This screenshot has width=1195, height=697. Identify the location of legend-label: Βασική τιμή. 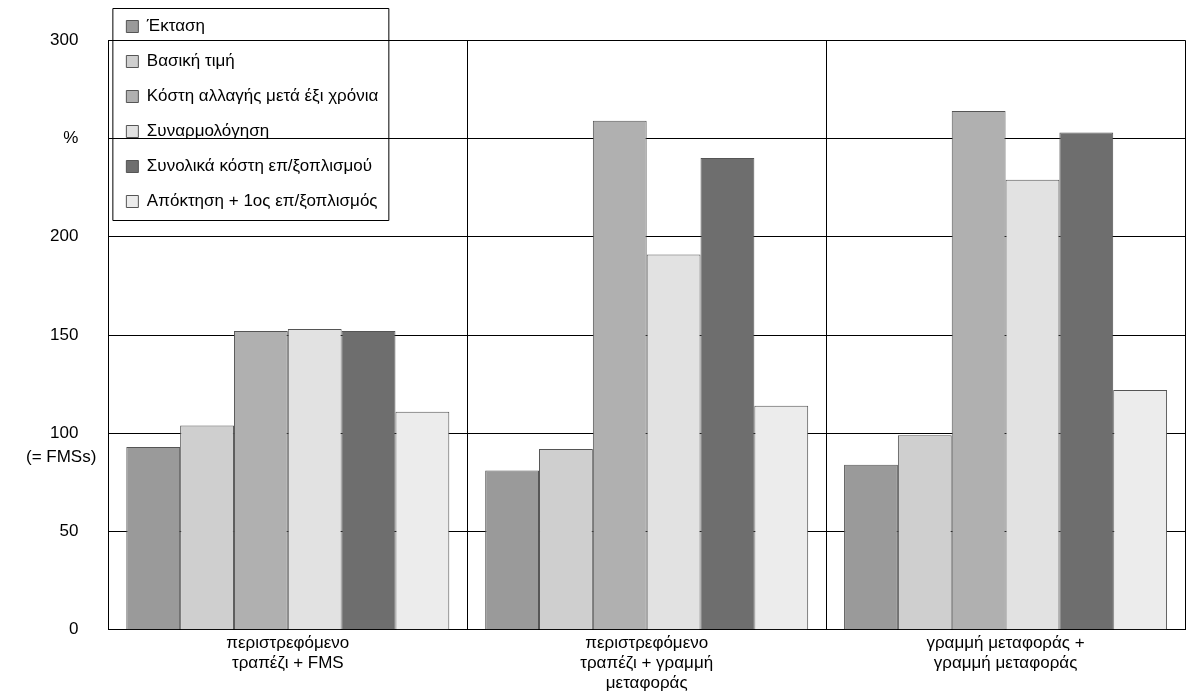
(190, 61).